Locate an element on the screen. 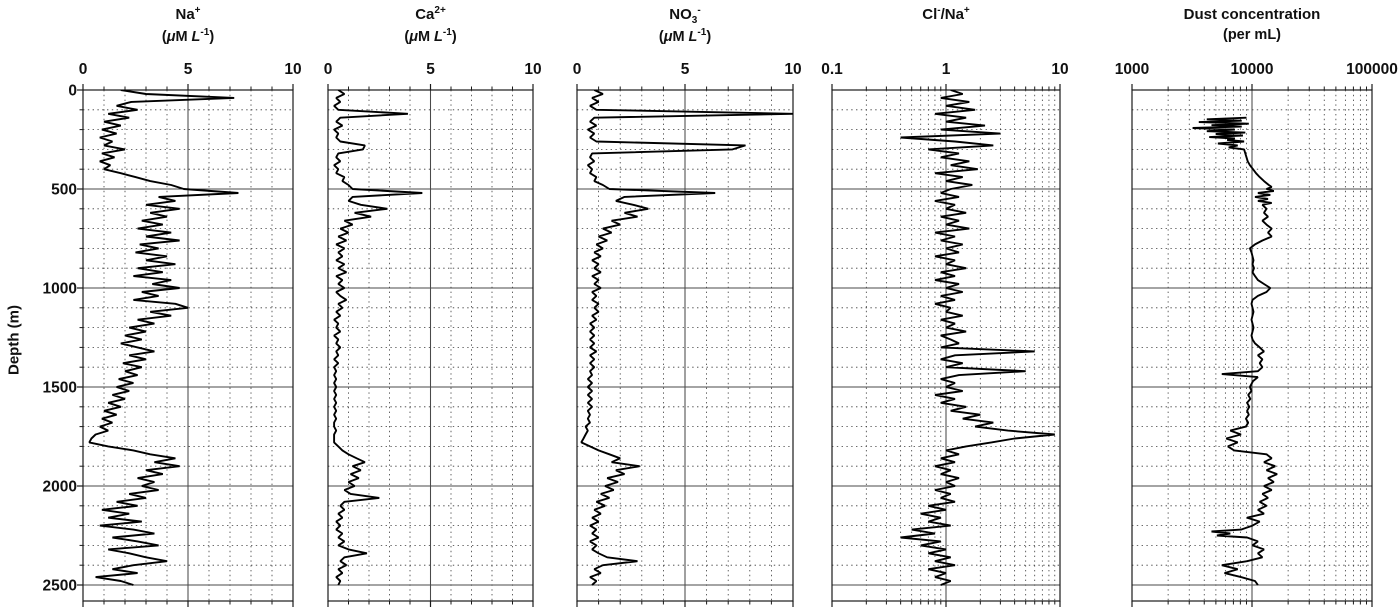 The height and width of the screenshot is (607, 1400). depth-tick-label: 2500 is located at coordinates (60, 586).